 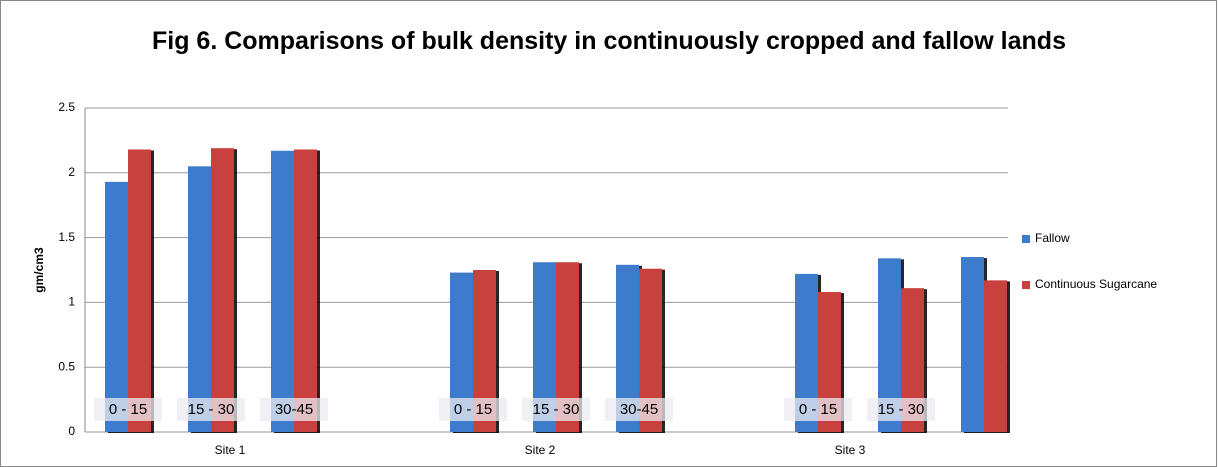 What do you see at coordinates (66, 237) in the screenshot?
I see `y-tick-label: 1.5` at bounding box center [66, 237].